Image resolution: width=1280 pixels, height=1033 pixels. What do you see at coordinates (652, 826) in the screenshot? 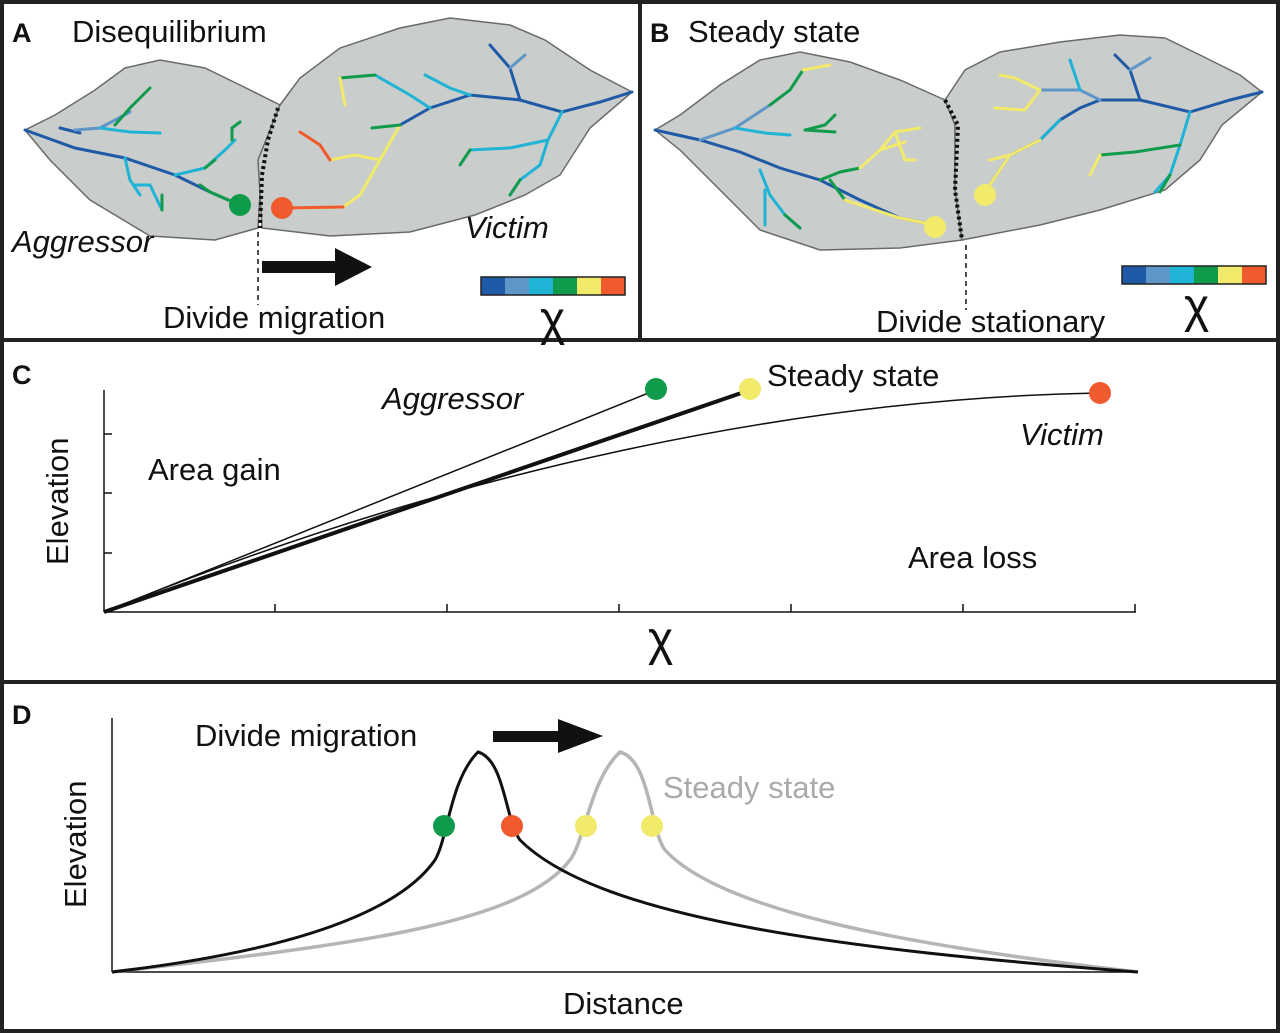
I see `steady-distance-point-right` at bounding box center [652, 826].